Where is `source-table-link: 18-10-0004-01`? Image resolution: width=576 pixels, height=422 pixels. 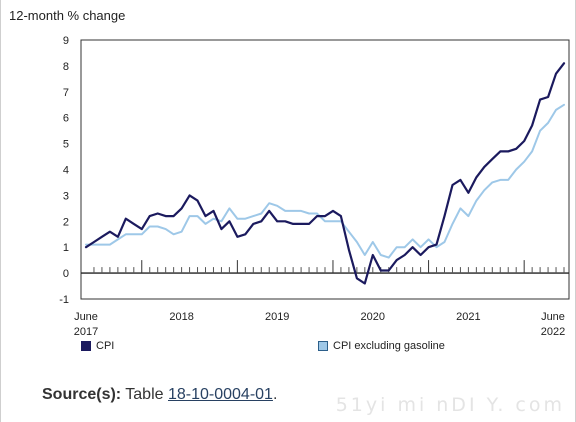 source-table-link: 18-10-0004-01 is located at coordinates (220, 394).